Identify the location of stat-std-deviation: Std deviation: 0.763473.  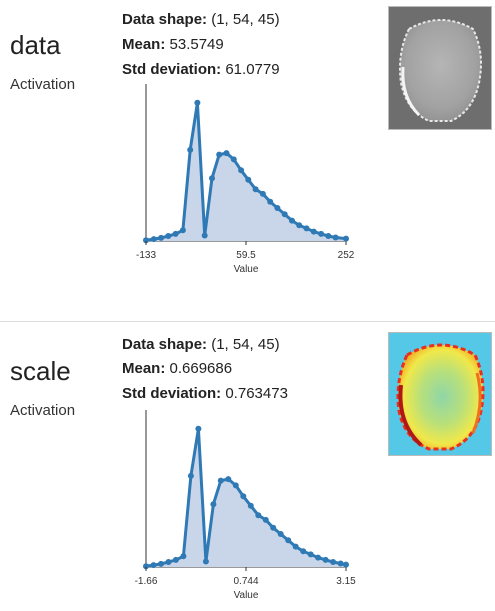
(205, 393).